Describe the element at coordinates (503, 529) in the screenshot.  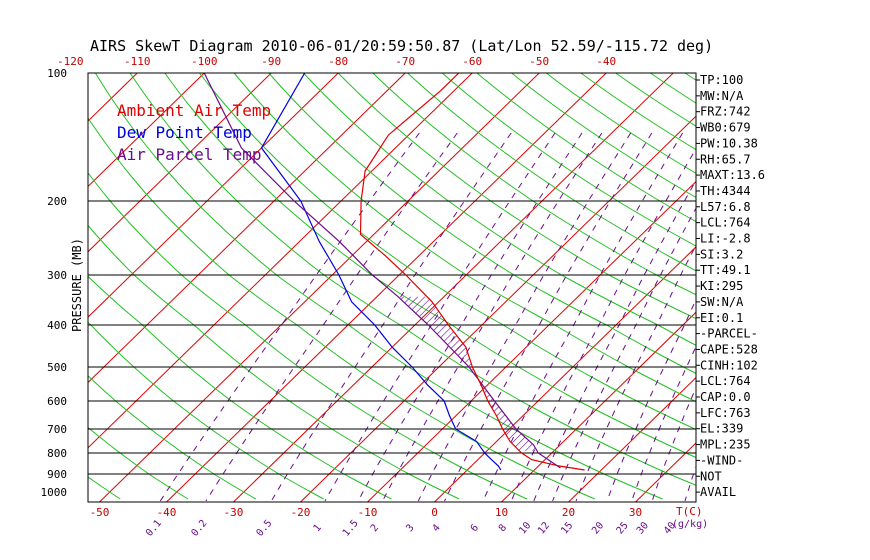
I see `mixing-ratio-tick-label: 8` at that location.